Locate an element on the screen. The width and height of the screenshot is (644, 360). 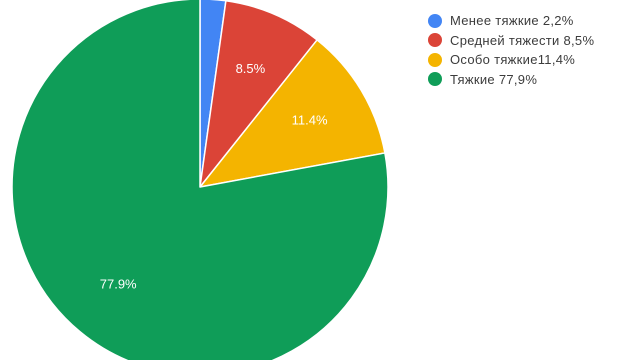
legend-label-3: Тяжкие 77,9% is located at coordinates (494, 79).